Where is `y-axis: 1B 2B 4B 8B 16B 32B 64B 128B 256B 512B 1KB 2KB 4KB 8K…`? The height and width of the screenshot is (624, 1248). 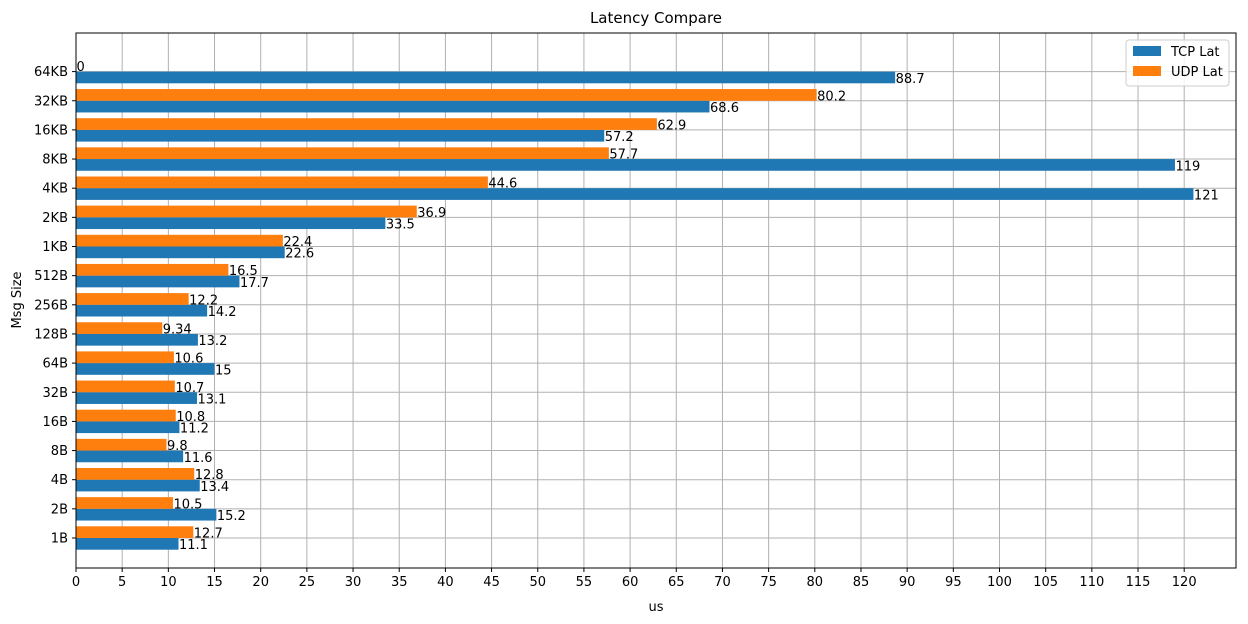
y-axis: 1B 2B 4B 8B 16B 32B 64B 128B 256B 512B 1KB 2KB 4KB 8K… is located at coordinates (55, 306).